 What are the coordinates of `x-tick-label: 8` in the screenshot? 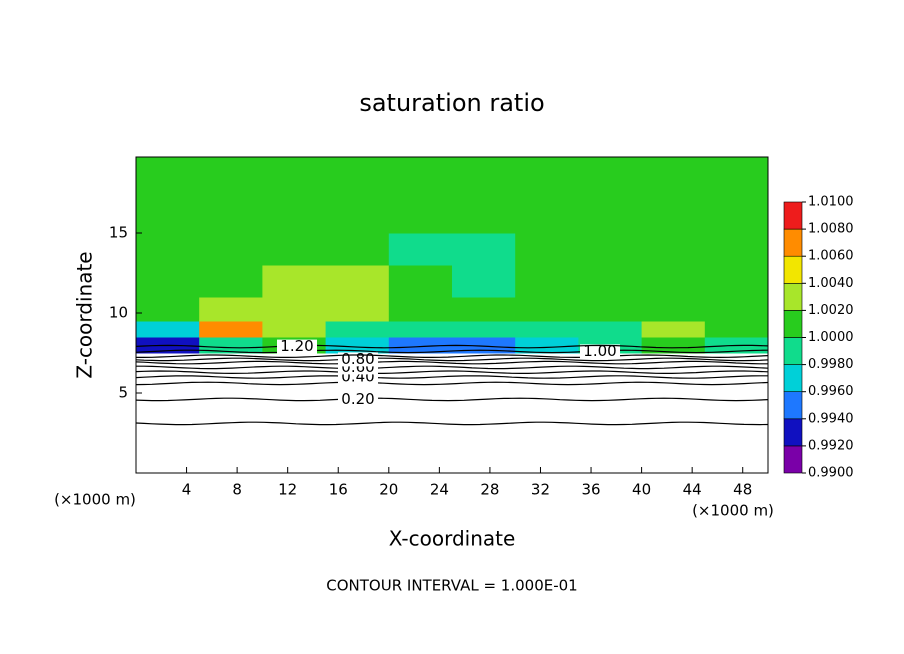 It's located at (237, 490).